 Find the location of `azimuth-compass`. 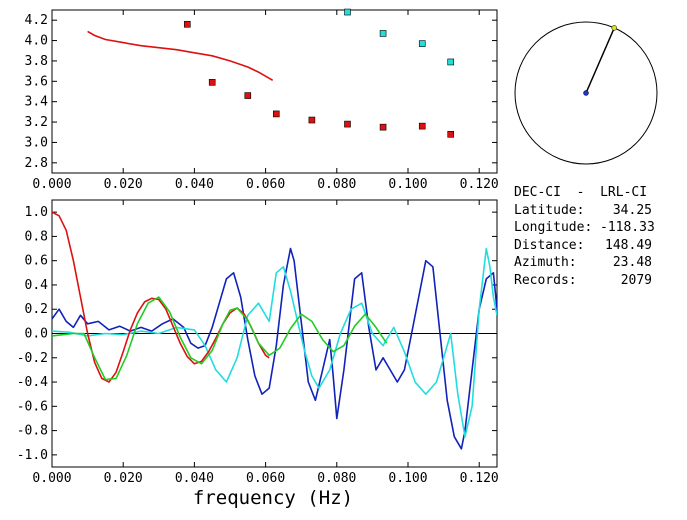

azimuth-compass is located at coordinates (586, 93).